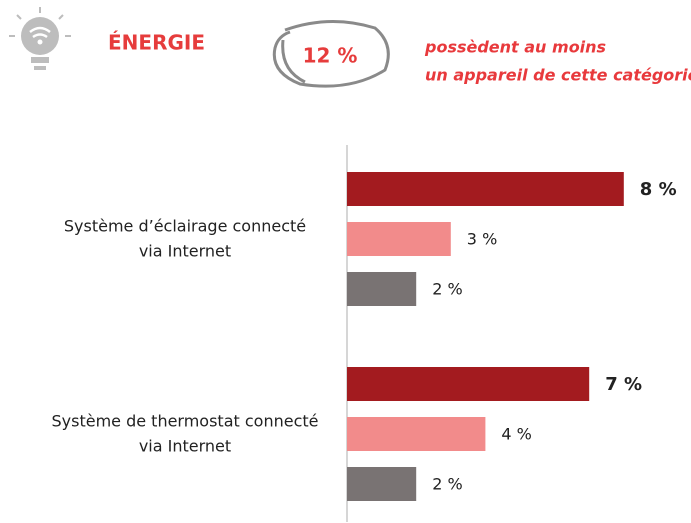  What do you see at coordinates (482, 239) in the screenshot?
I see `value-label: 3 %` at bounding box center [482, 239].